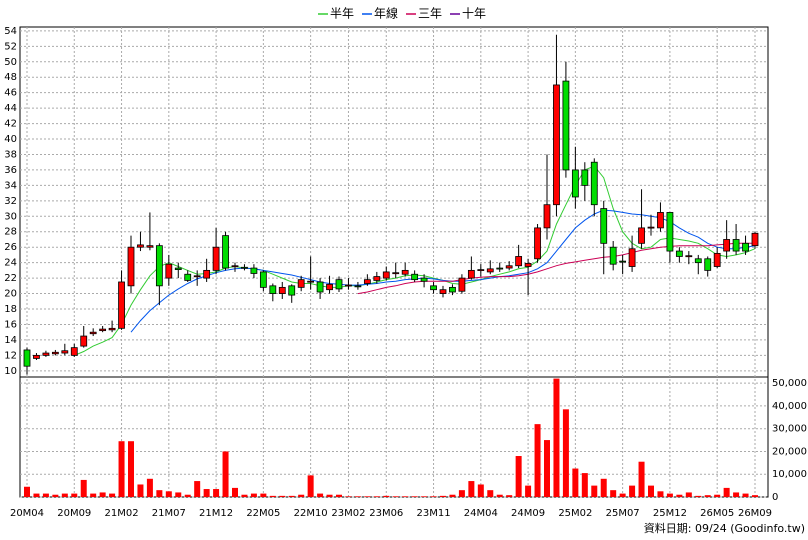  I want to click on legend-label: 半年, so click(342, 14).